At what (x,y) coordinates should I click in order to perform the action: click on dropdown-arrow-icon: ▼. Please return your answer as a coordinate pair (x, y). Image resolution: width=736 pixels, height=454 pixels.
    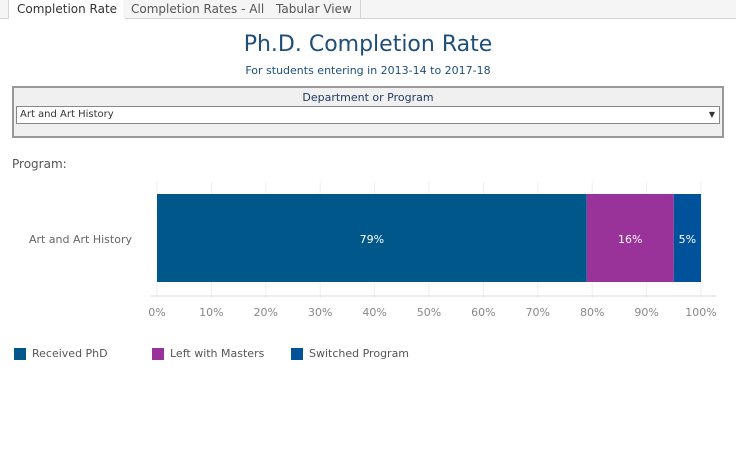
    Looking at the image, I should click on (711, 114).